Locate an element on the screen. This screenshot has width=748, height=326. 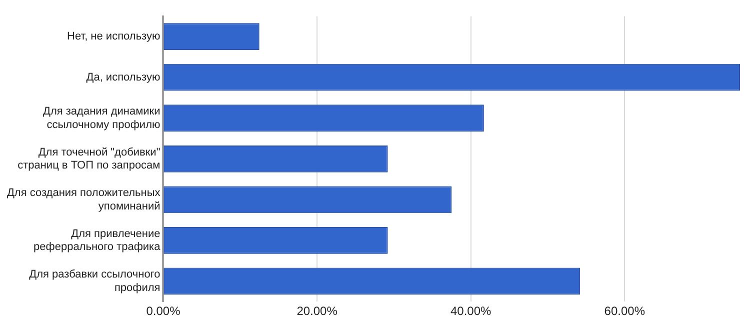
x-tick-label: 20.00% is located at coordinates (317, 311).